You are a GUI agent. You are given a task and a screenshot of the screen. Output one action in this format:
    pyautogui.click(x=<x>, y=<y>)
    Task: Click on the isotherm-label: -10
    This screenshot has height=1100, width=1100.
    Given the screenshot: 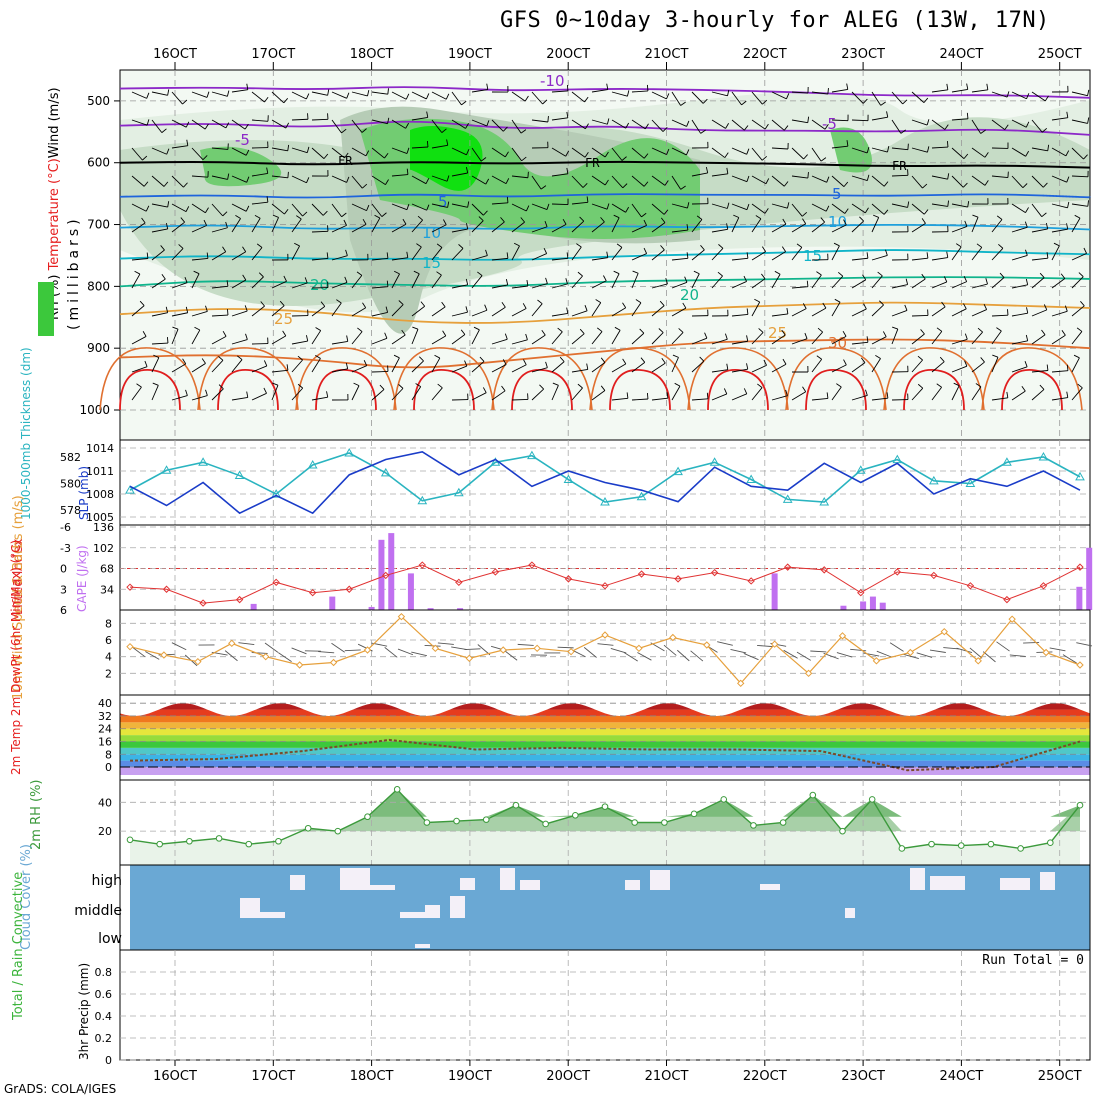 What is the action you would take?
    pyautogui.click(x=552, y=81)
    